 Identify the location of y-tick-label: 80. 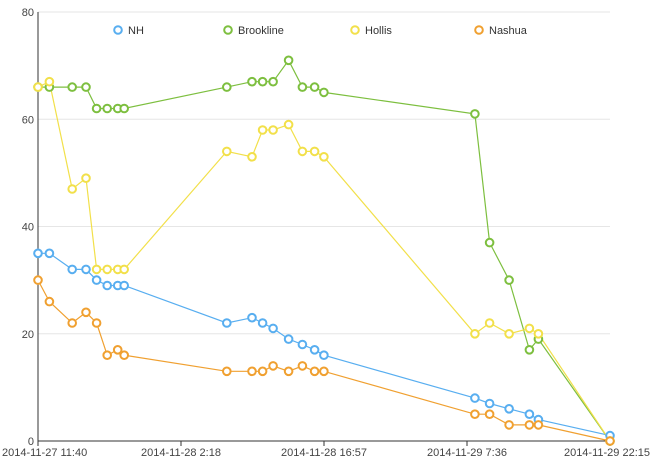
(28, 13).